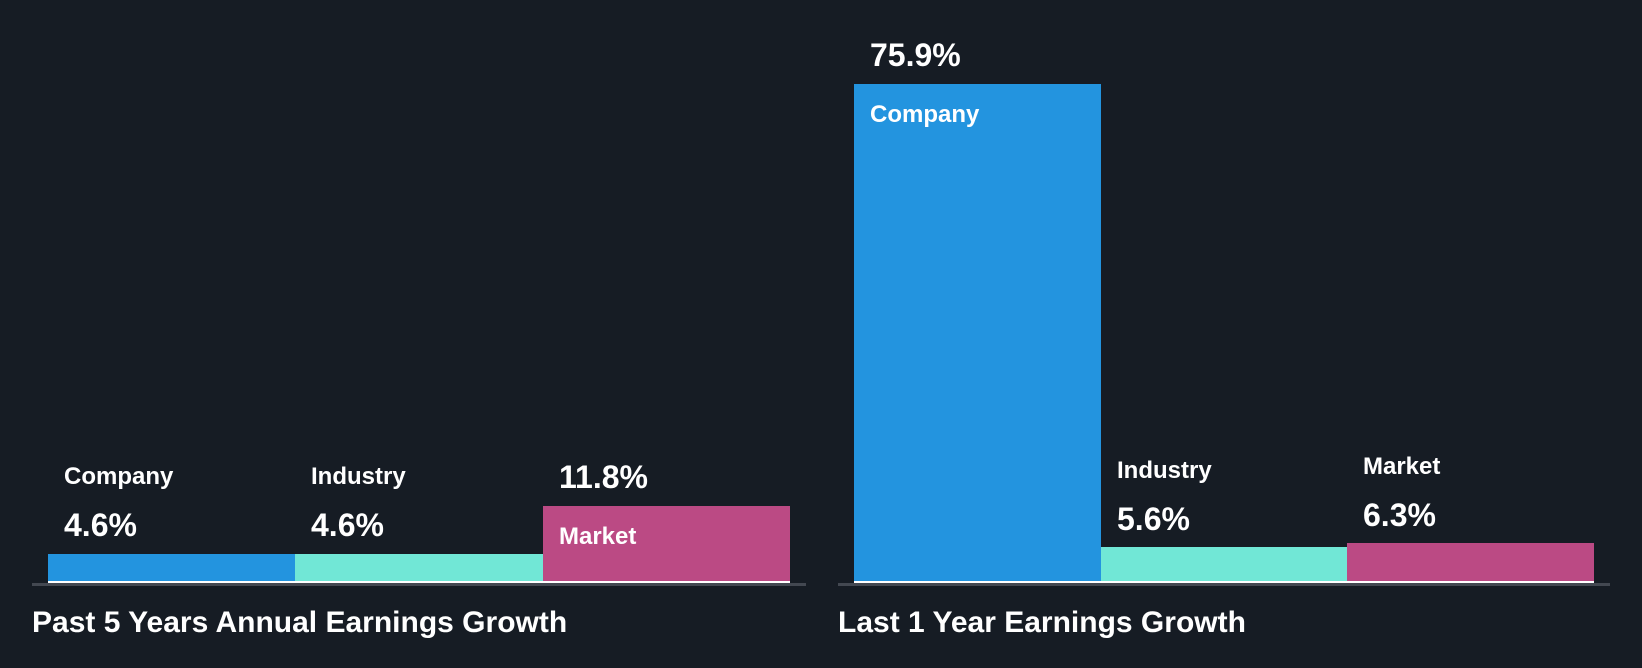 The width and height of the screenshot is (1642, 668). I want to click on chart-title: Past 5 Years Annual Earnings Growth, so click(300, 622).